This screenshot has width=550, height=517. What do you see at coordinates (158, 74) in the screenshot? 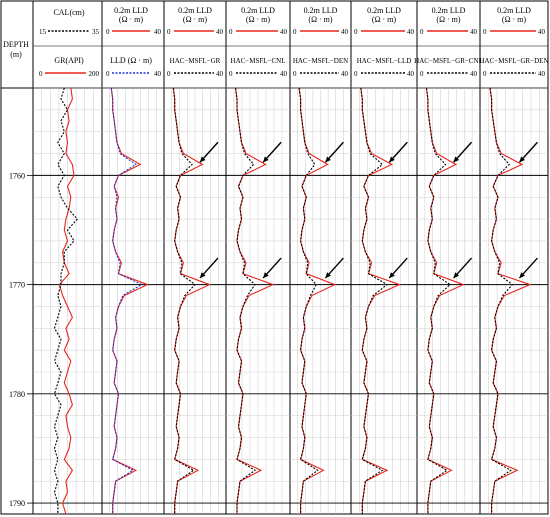
I see `track2-bottom-max: 40` at bounding box center [158, 74].